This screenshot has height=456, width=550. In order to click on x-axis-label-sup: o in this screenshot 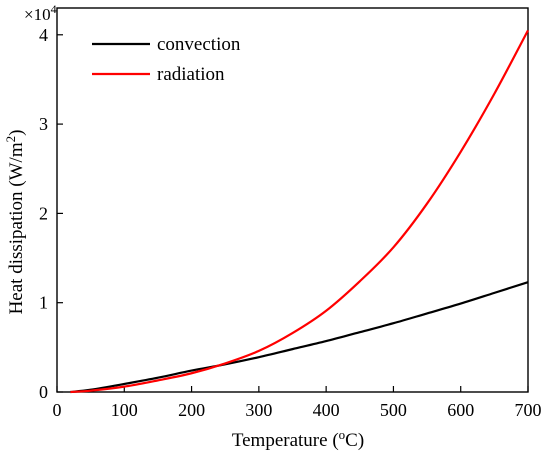, I will do `click(342, 434)`.